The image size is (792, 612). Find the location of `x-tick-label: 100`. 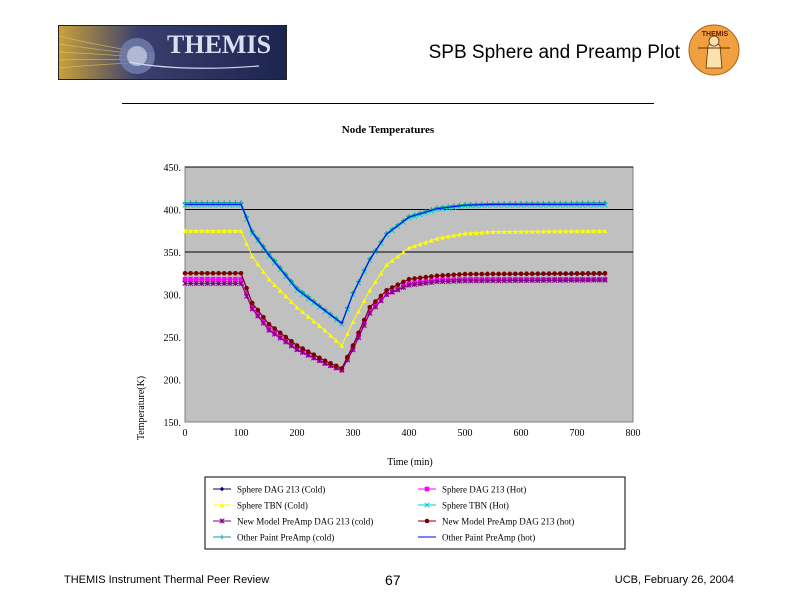

x-tick-label: 100 is located at coordinates (241, 433).